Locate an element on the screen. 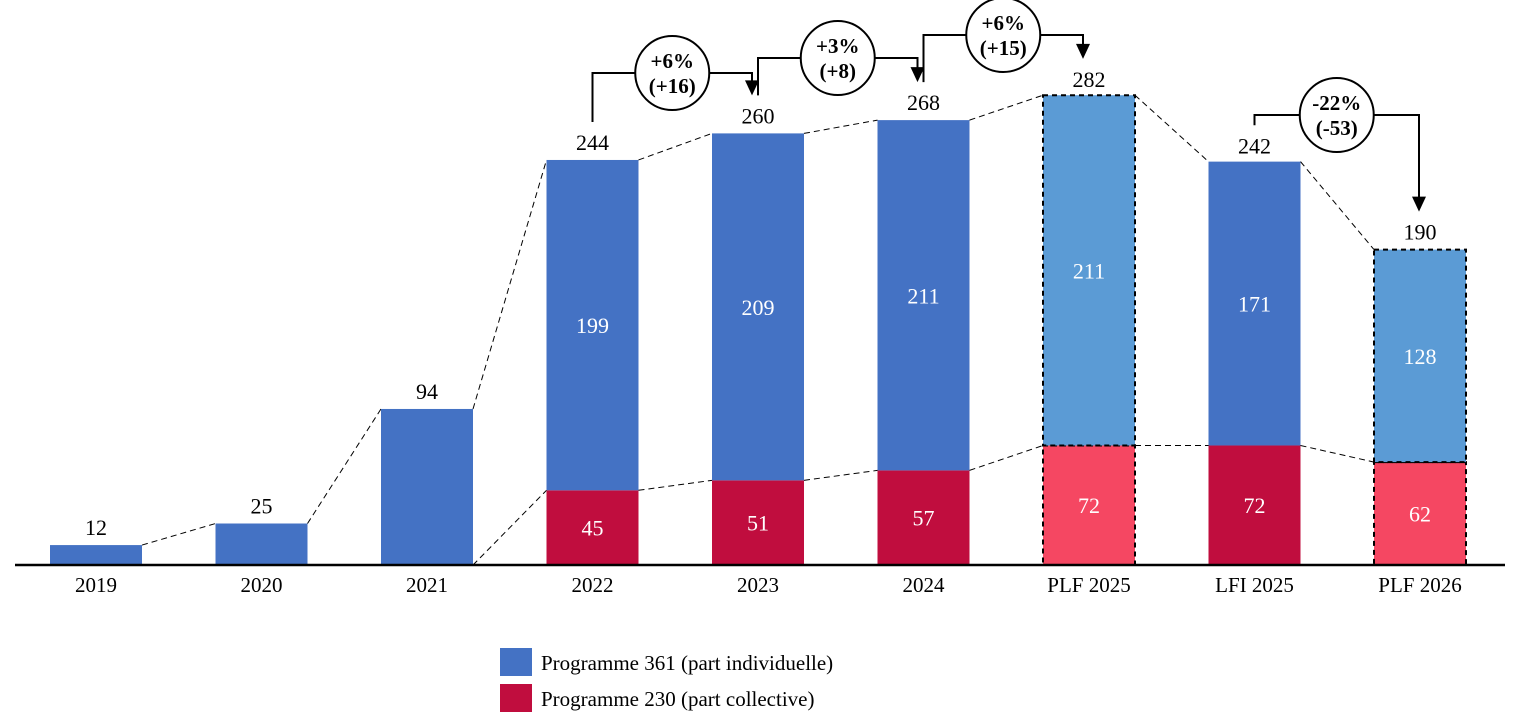  data-label-individual: 209 is located at coordinates (758, 307).